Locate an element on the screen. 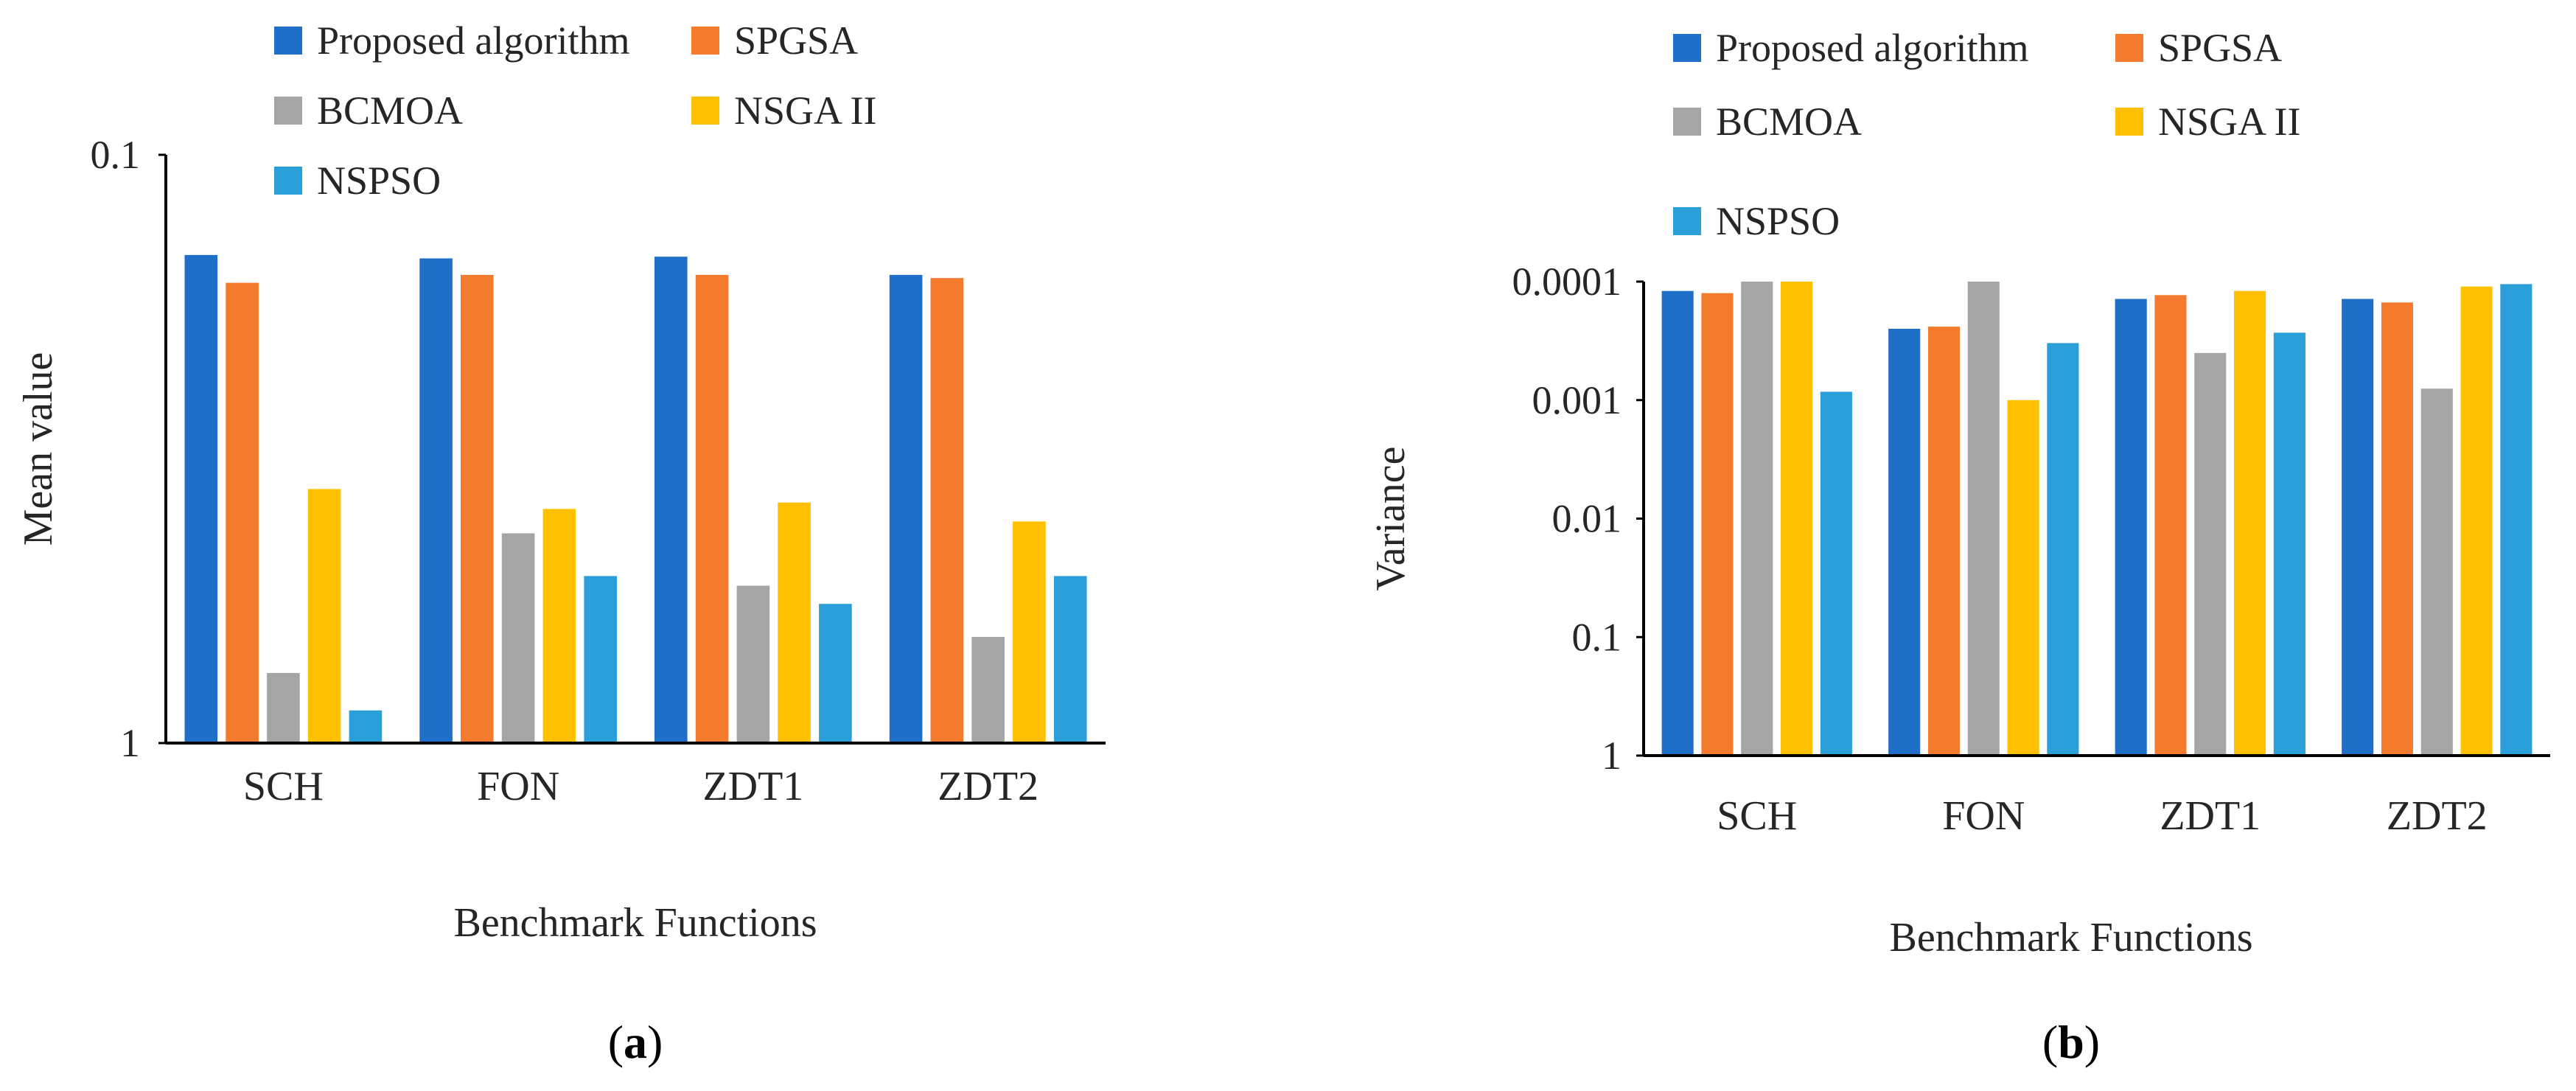  panel-label: (a) is located at coordinates (635, 1042).